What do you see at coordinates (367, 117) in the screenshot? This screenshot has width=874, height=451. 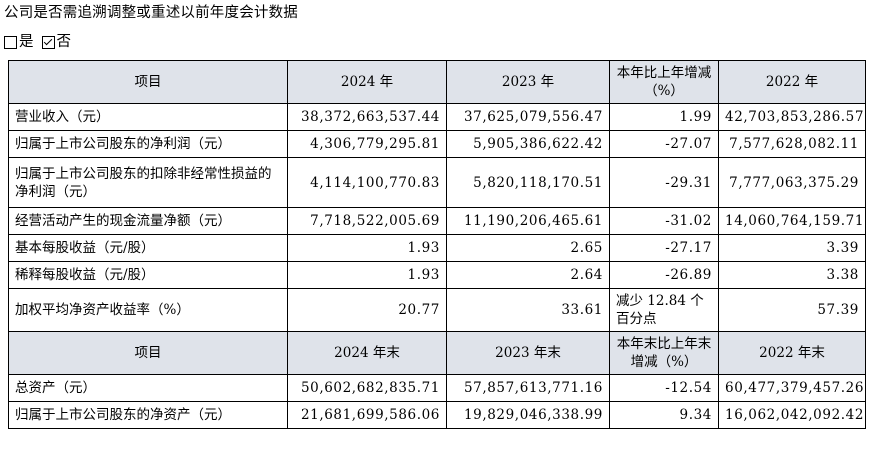 I see `value-cell: 38,372,663,537.44` at bounding box center [367, 117].